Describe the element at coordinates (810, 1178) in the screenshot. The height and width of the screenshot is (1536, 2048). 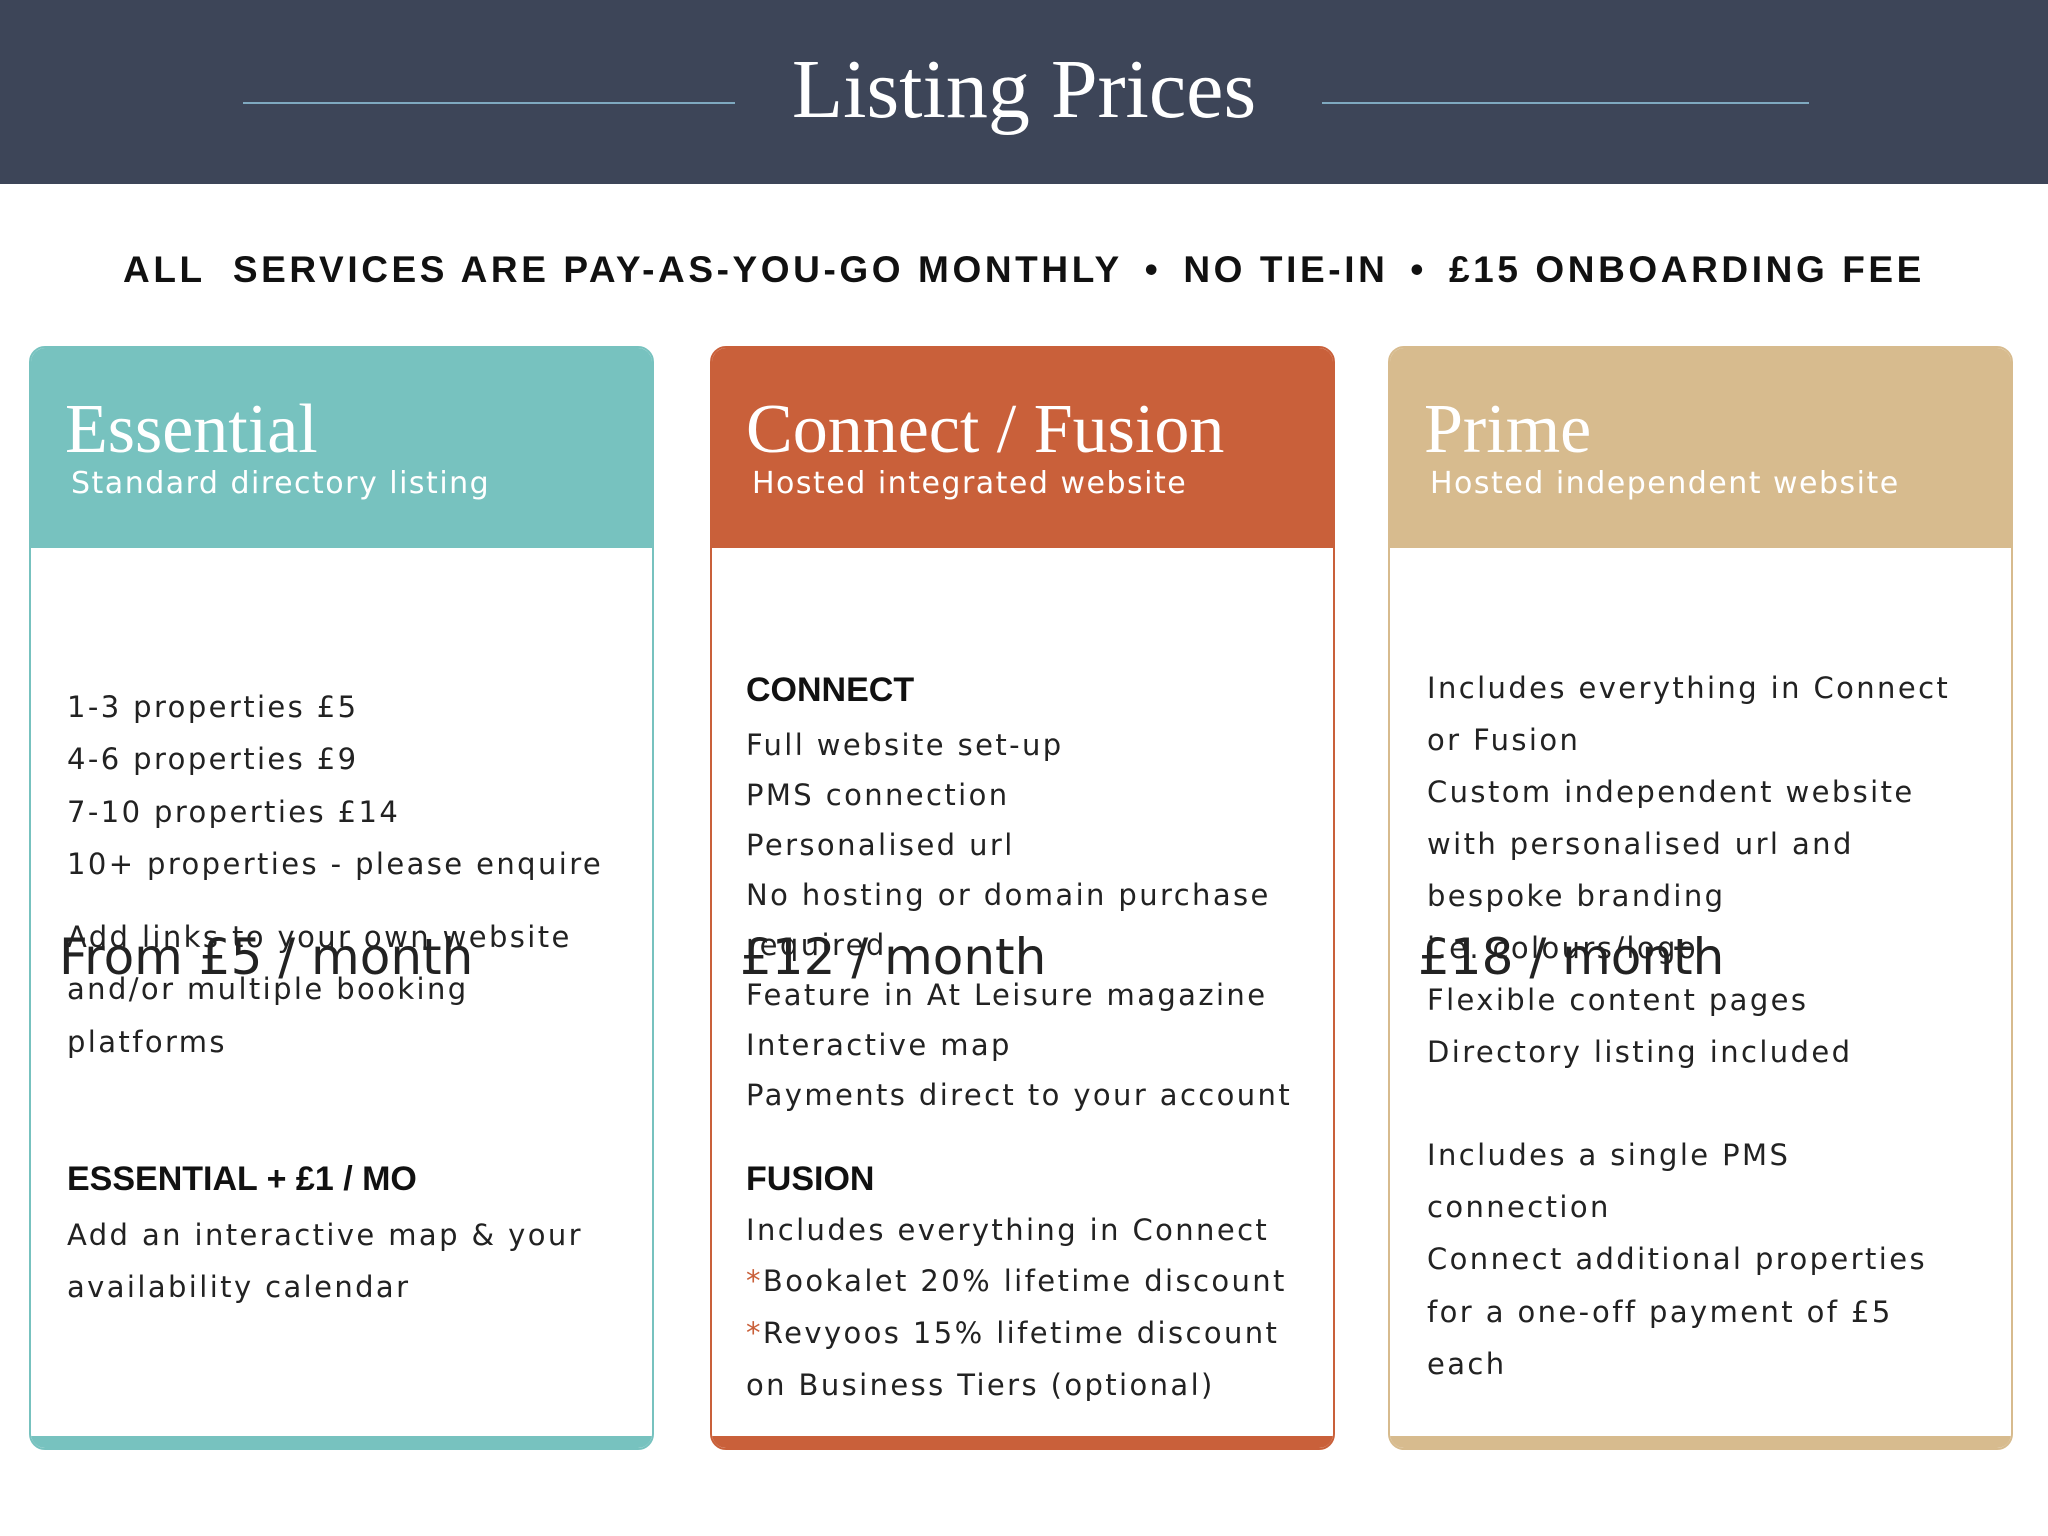
I see `group-heading: FUSION` at that location.